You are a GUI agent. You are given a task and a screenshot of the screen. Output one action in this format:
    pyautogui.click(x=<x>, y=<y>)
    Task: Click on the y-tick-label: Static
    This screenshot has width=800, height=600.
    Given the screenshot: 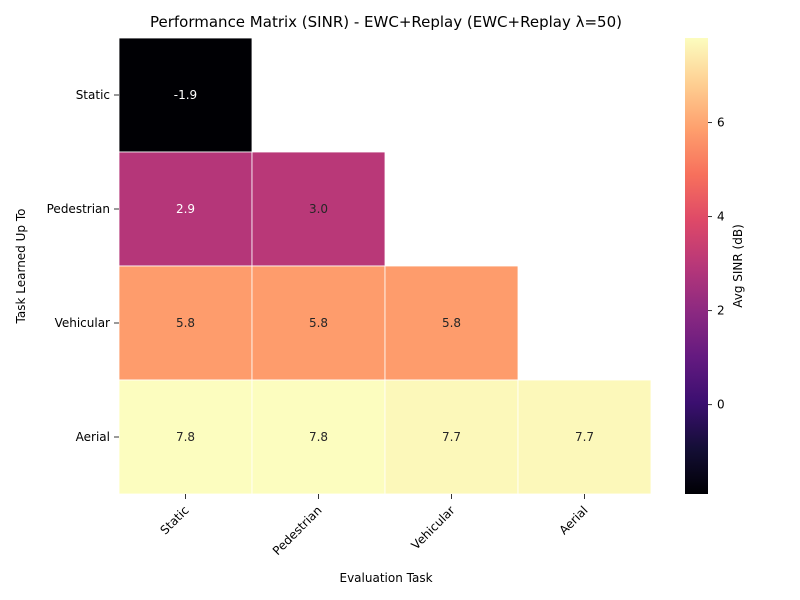 What is the action you would take?
    pyautogui.click(x=93, y=95)
    